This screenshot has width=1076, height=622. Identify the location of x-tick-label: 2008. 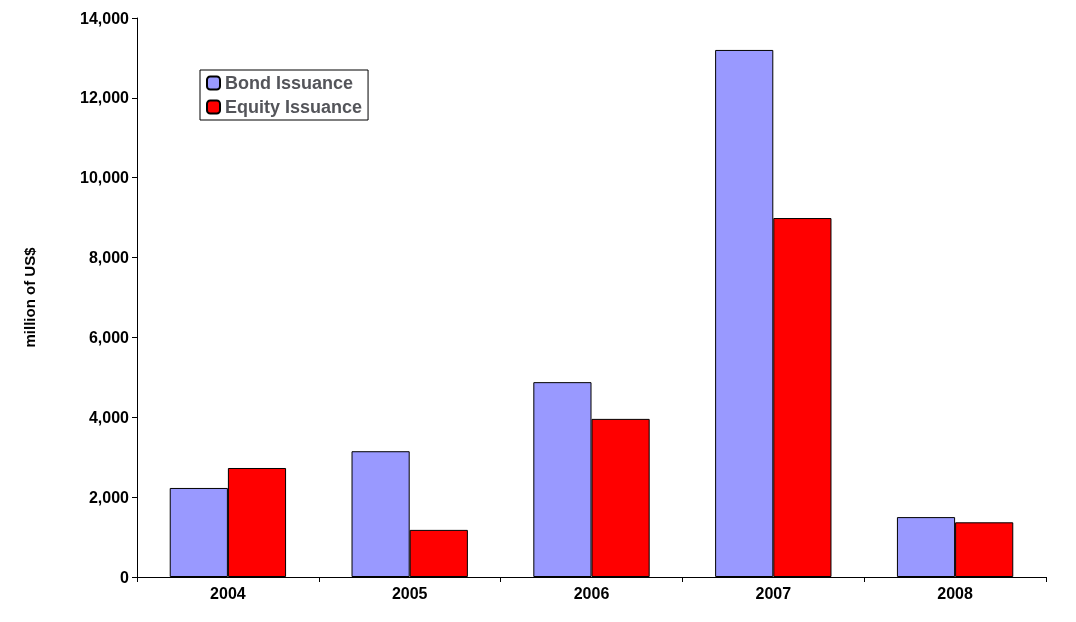
(955, 593).